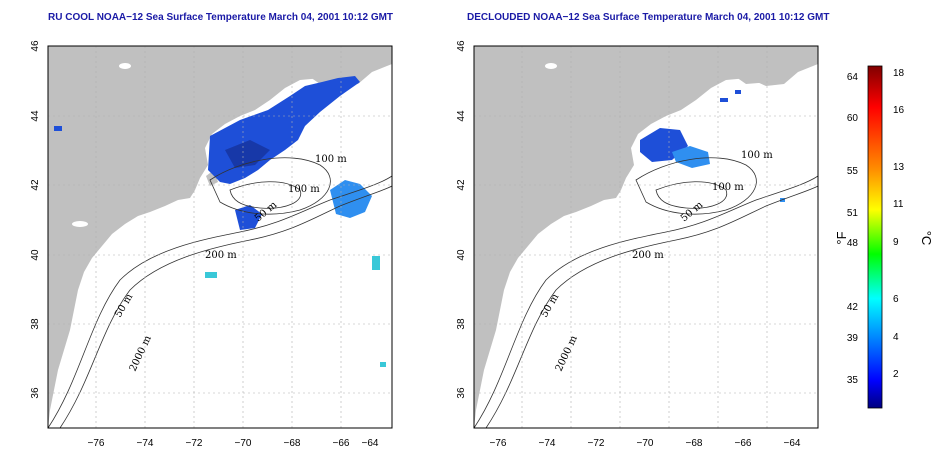  I want to click on right-sst-east, so click(691, 157).